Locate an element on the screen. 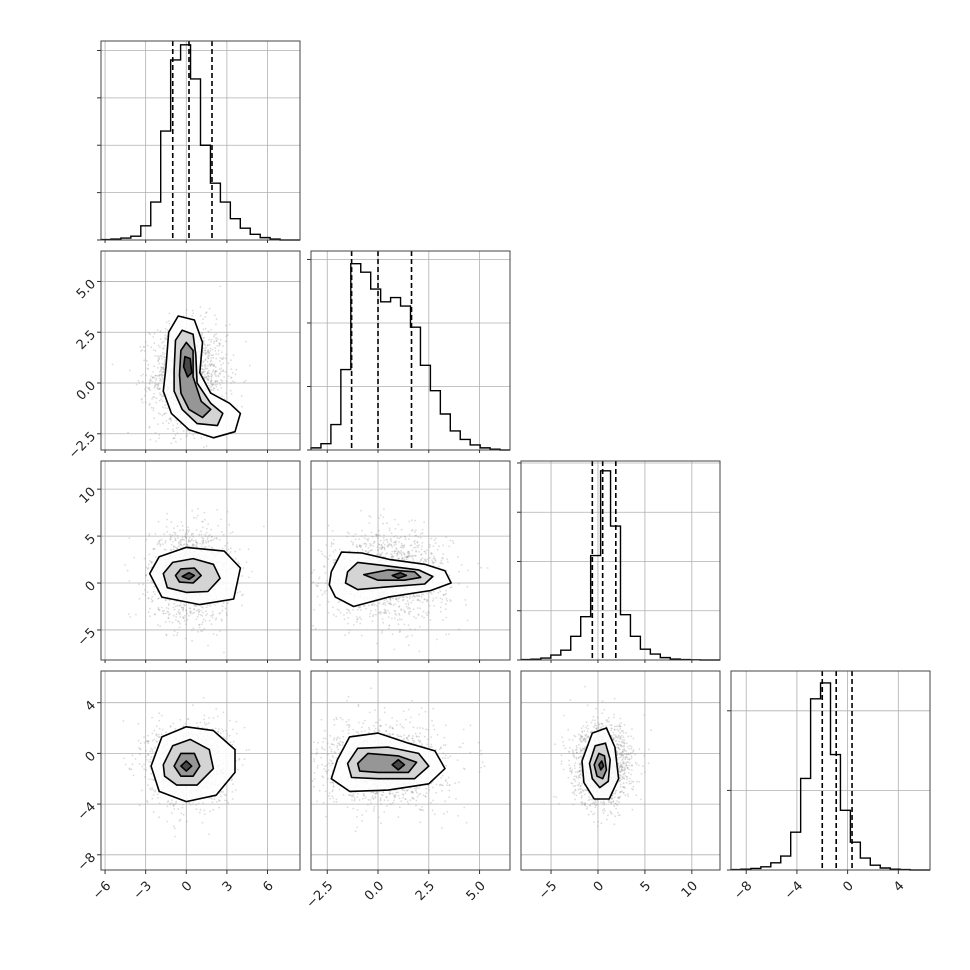 Image resolution: width=970 pixels, height=970 pixels. histogram-step is located at coordinates (200, 142).